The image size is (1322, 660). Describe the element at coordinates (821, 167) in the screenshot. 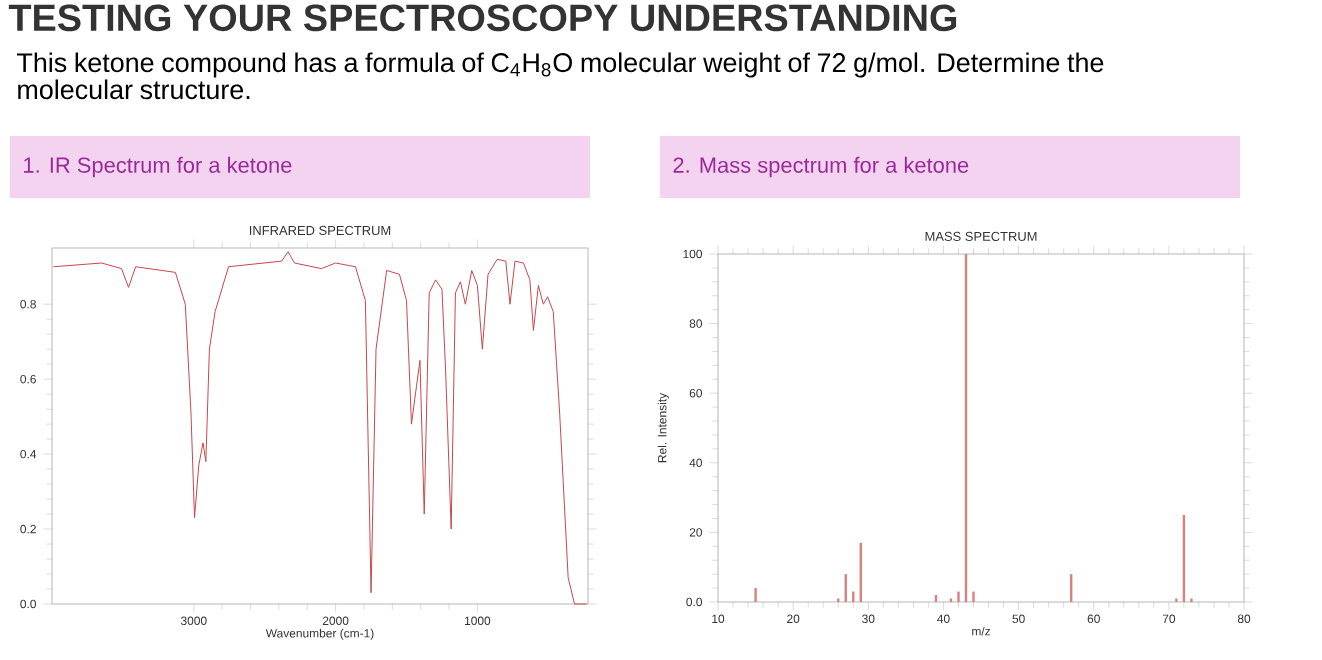

I see `chart-title: 2. Mass spectrum for a ketone` at that location.